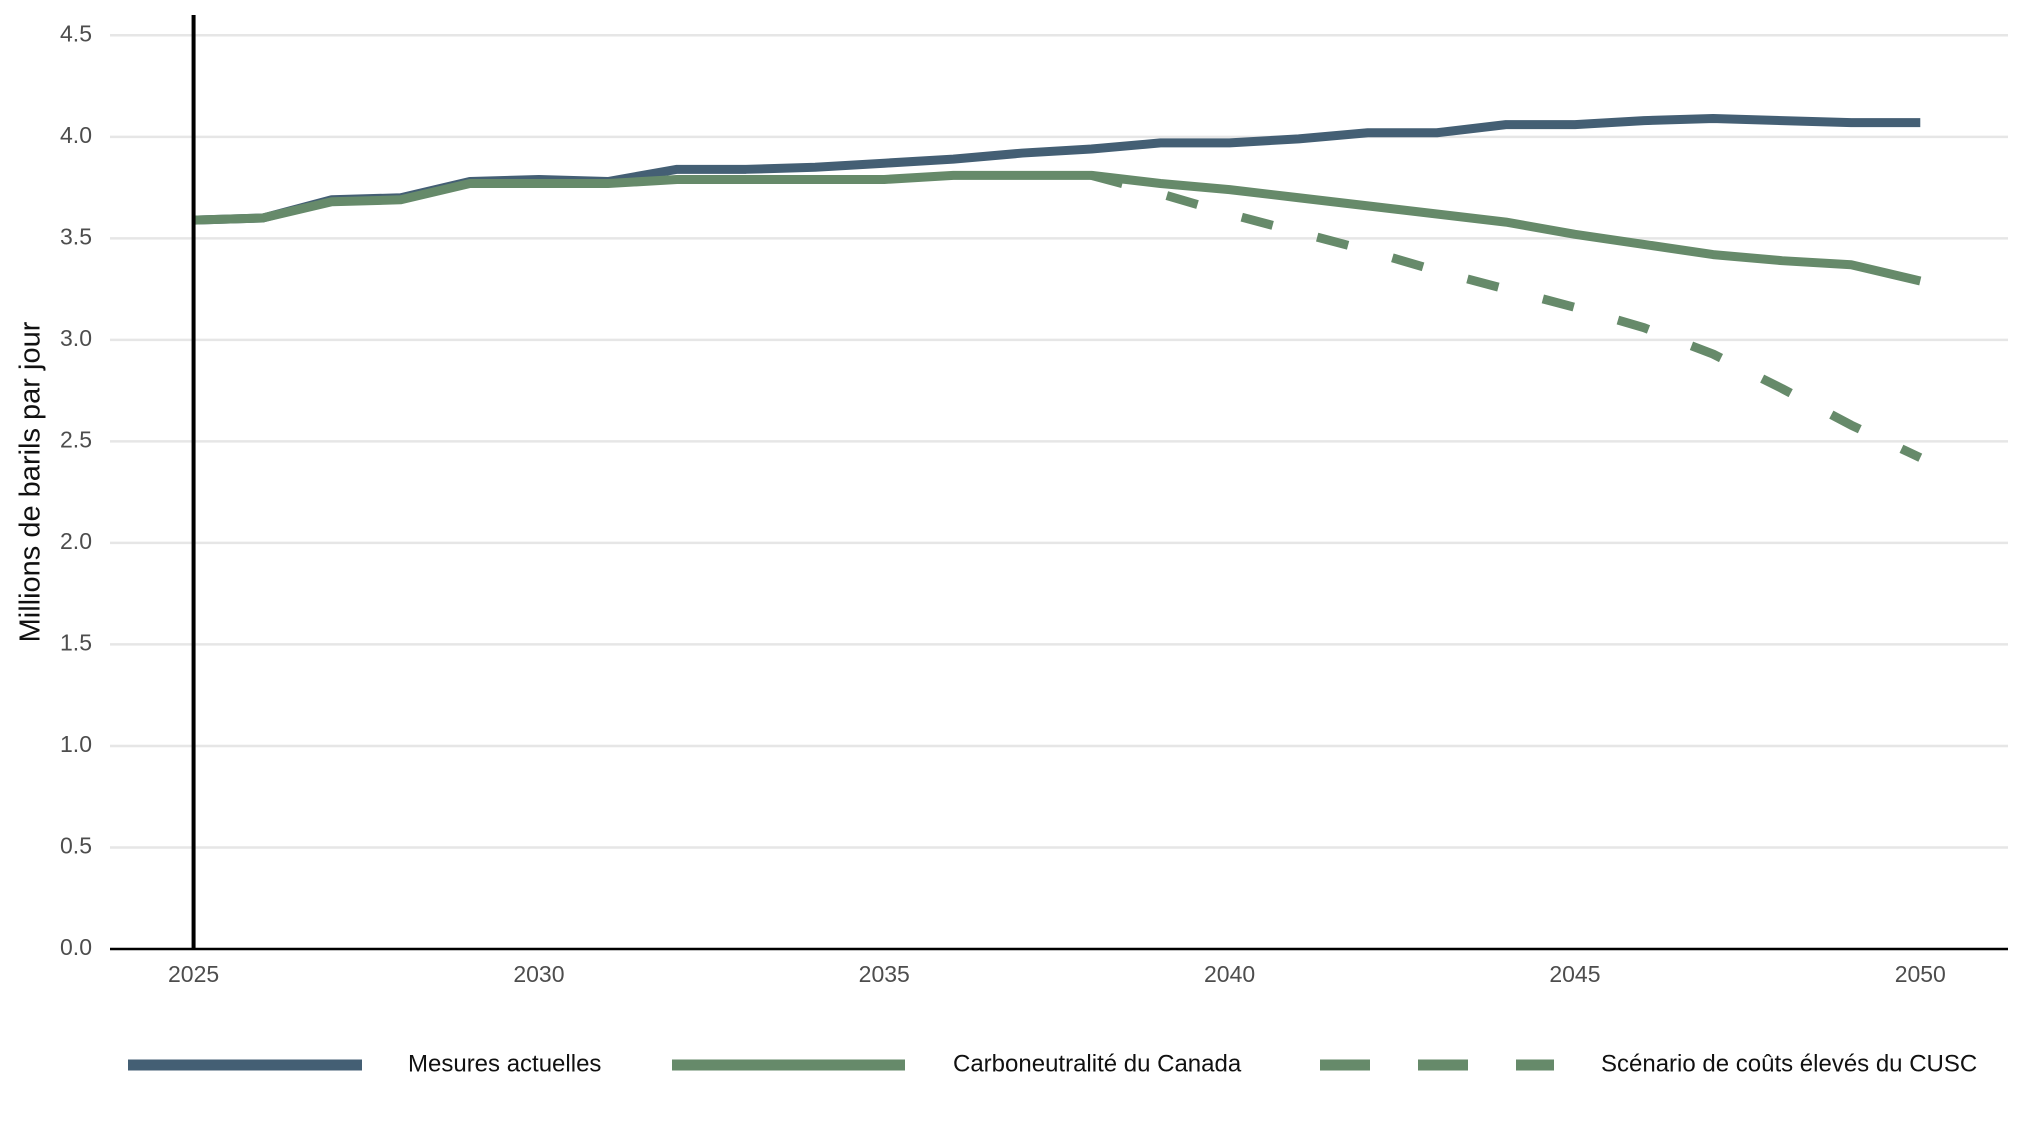  I want to click on legend-label: Mesures actuelles, so click(504, 1063).